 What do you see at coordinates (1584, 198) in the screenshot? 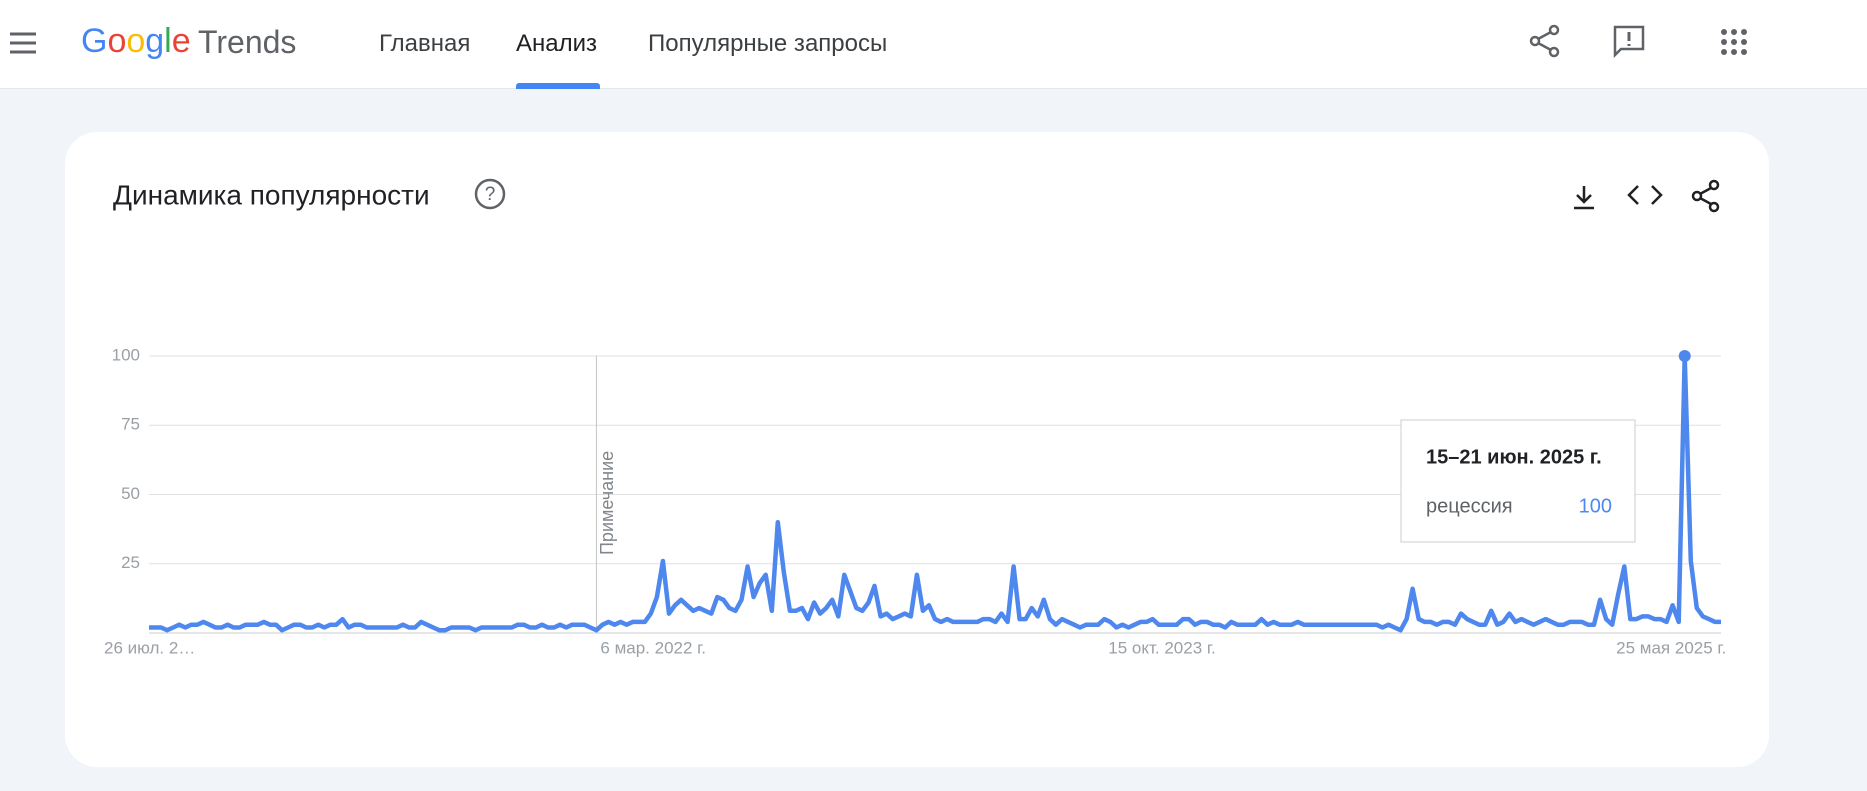
I see `download-icon` at bounding box center [1584, 198].